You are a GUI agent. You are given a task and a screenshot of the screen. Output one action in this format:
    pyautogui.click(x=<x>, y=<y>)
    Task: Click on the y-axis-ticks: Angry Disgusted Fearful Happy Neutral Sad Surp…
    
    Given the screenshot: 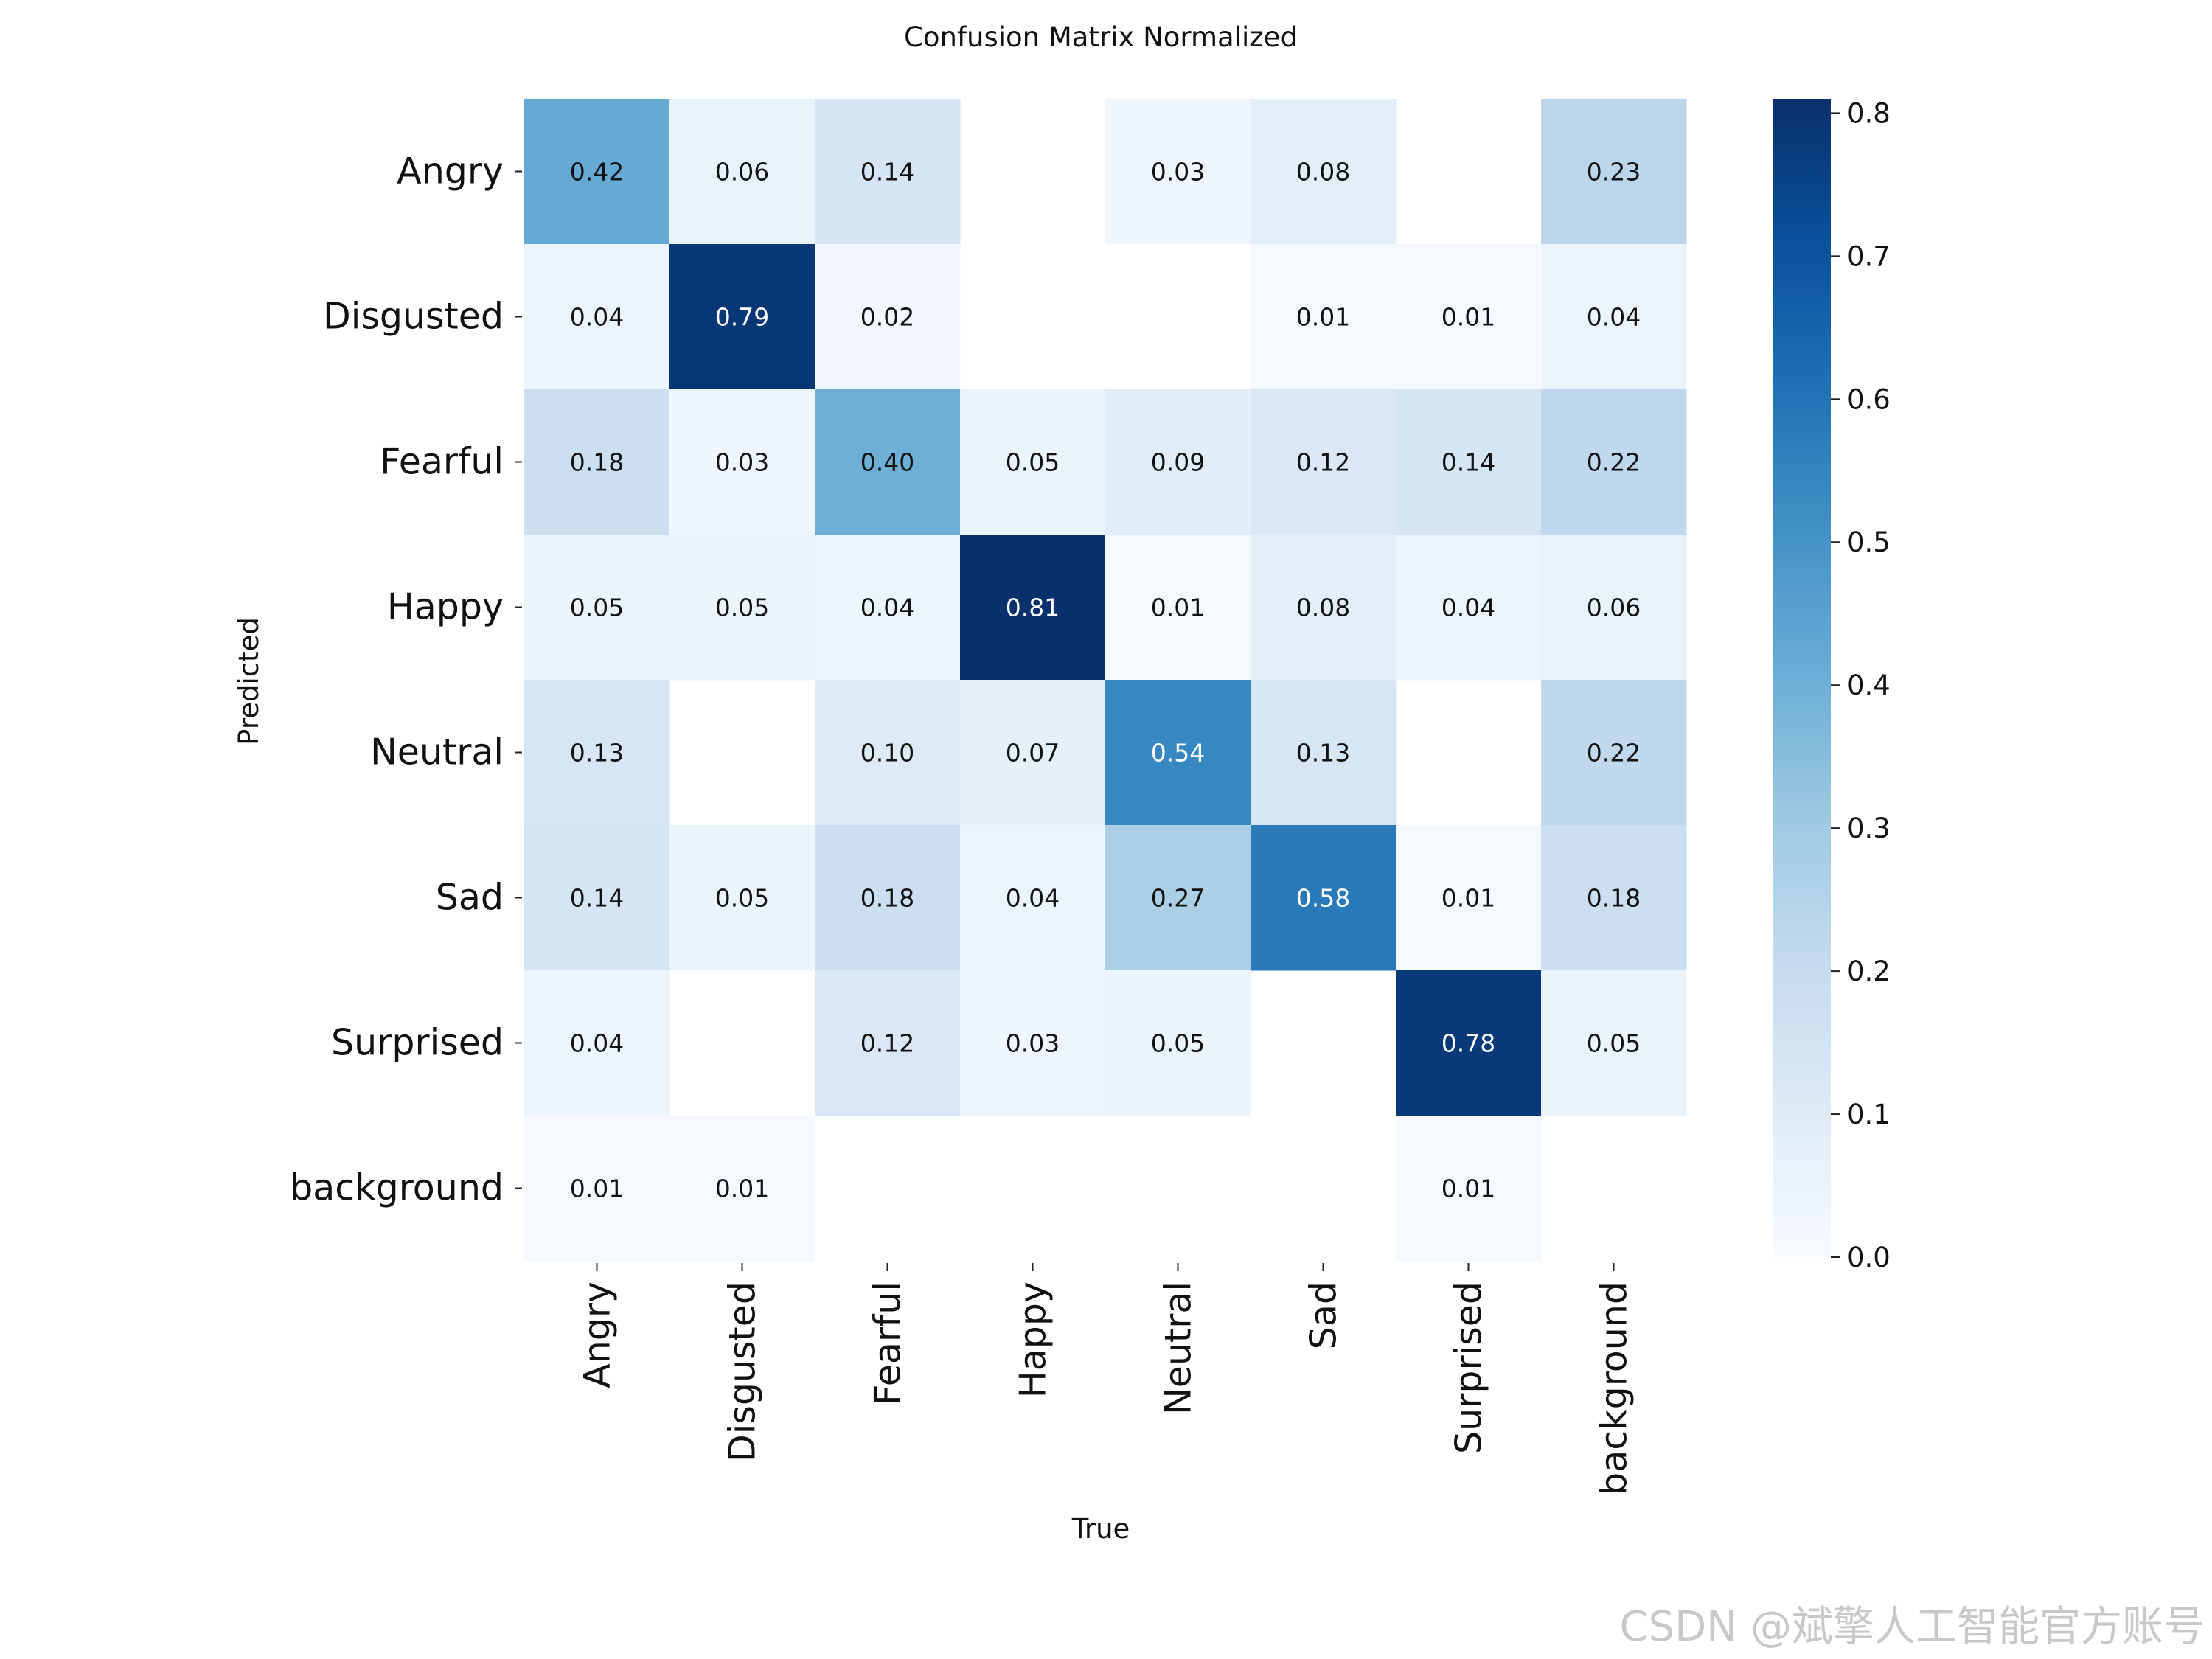 What is the action you would take?
    pyautogui.click(x=406, y=679)
    